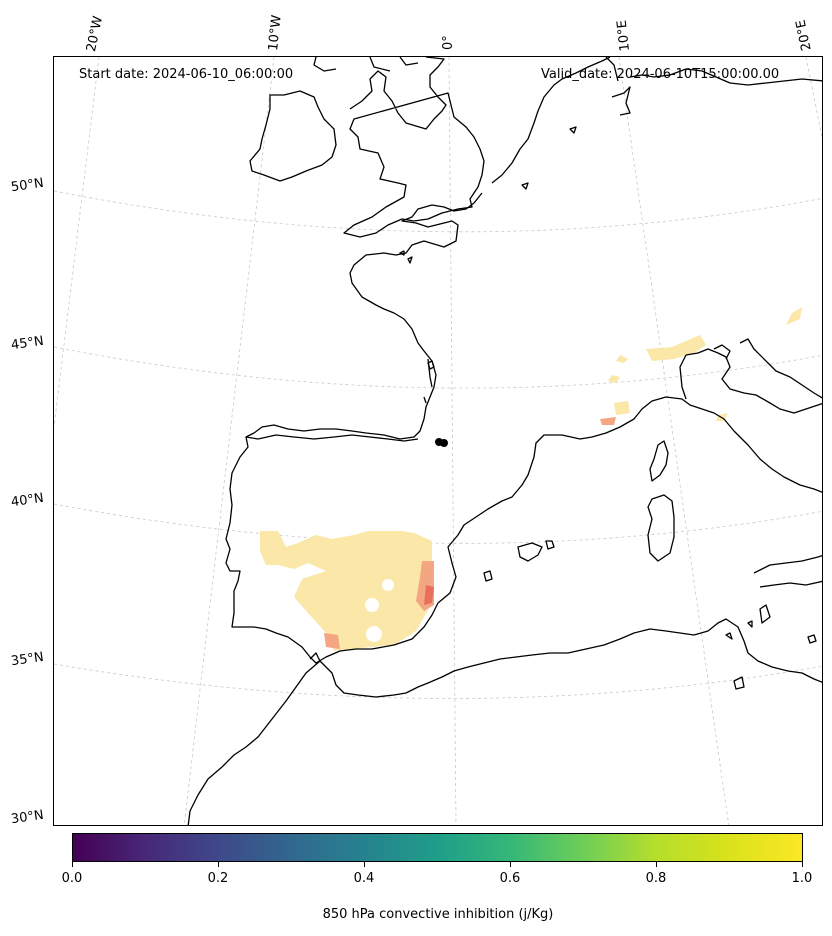 Image resolution: width=832 pixels, height=936 pixels. Describe the element at coordinates (364, 878) in the screenshot. I see `colorbar-tick-label: 0.4` at that location.